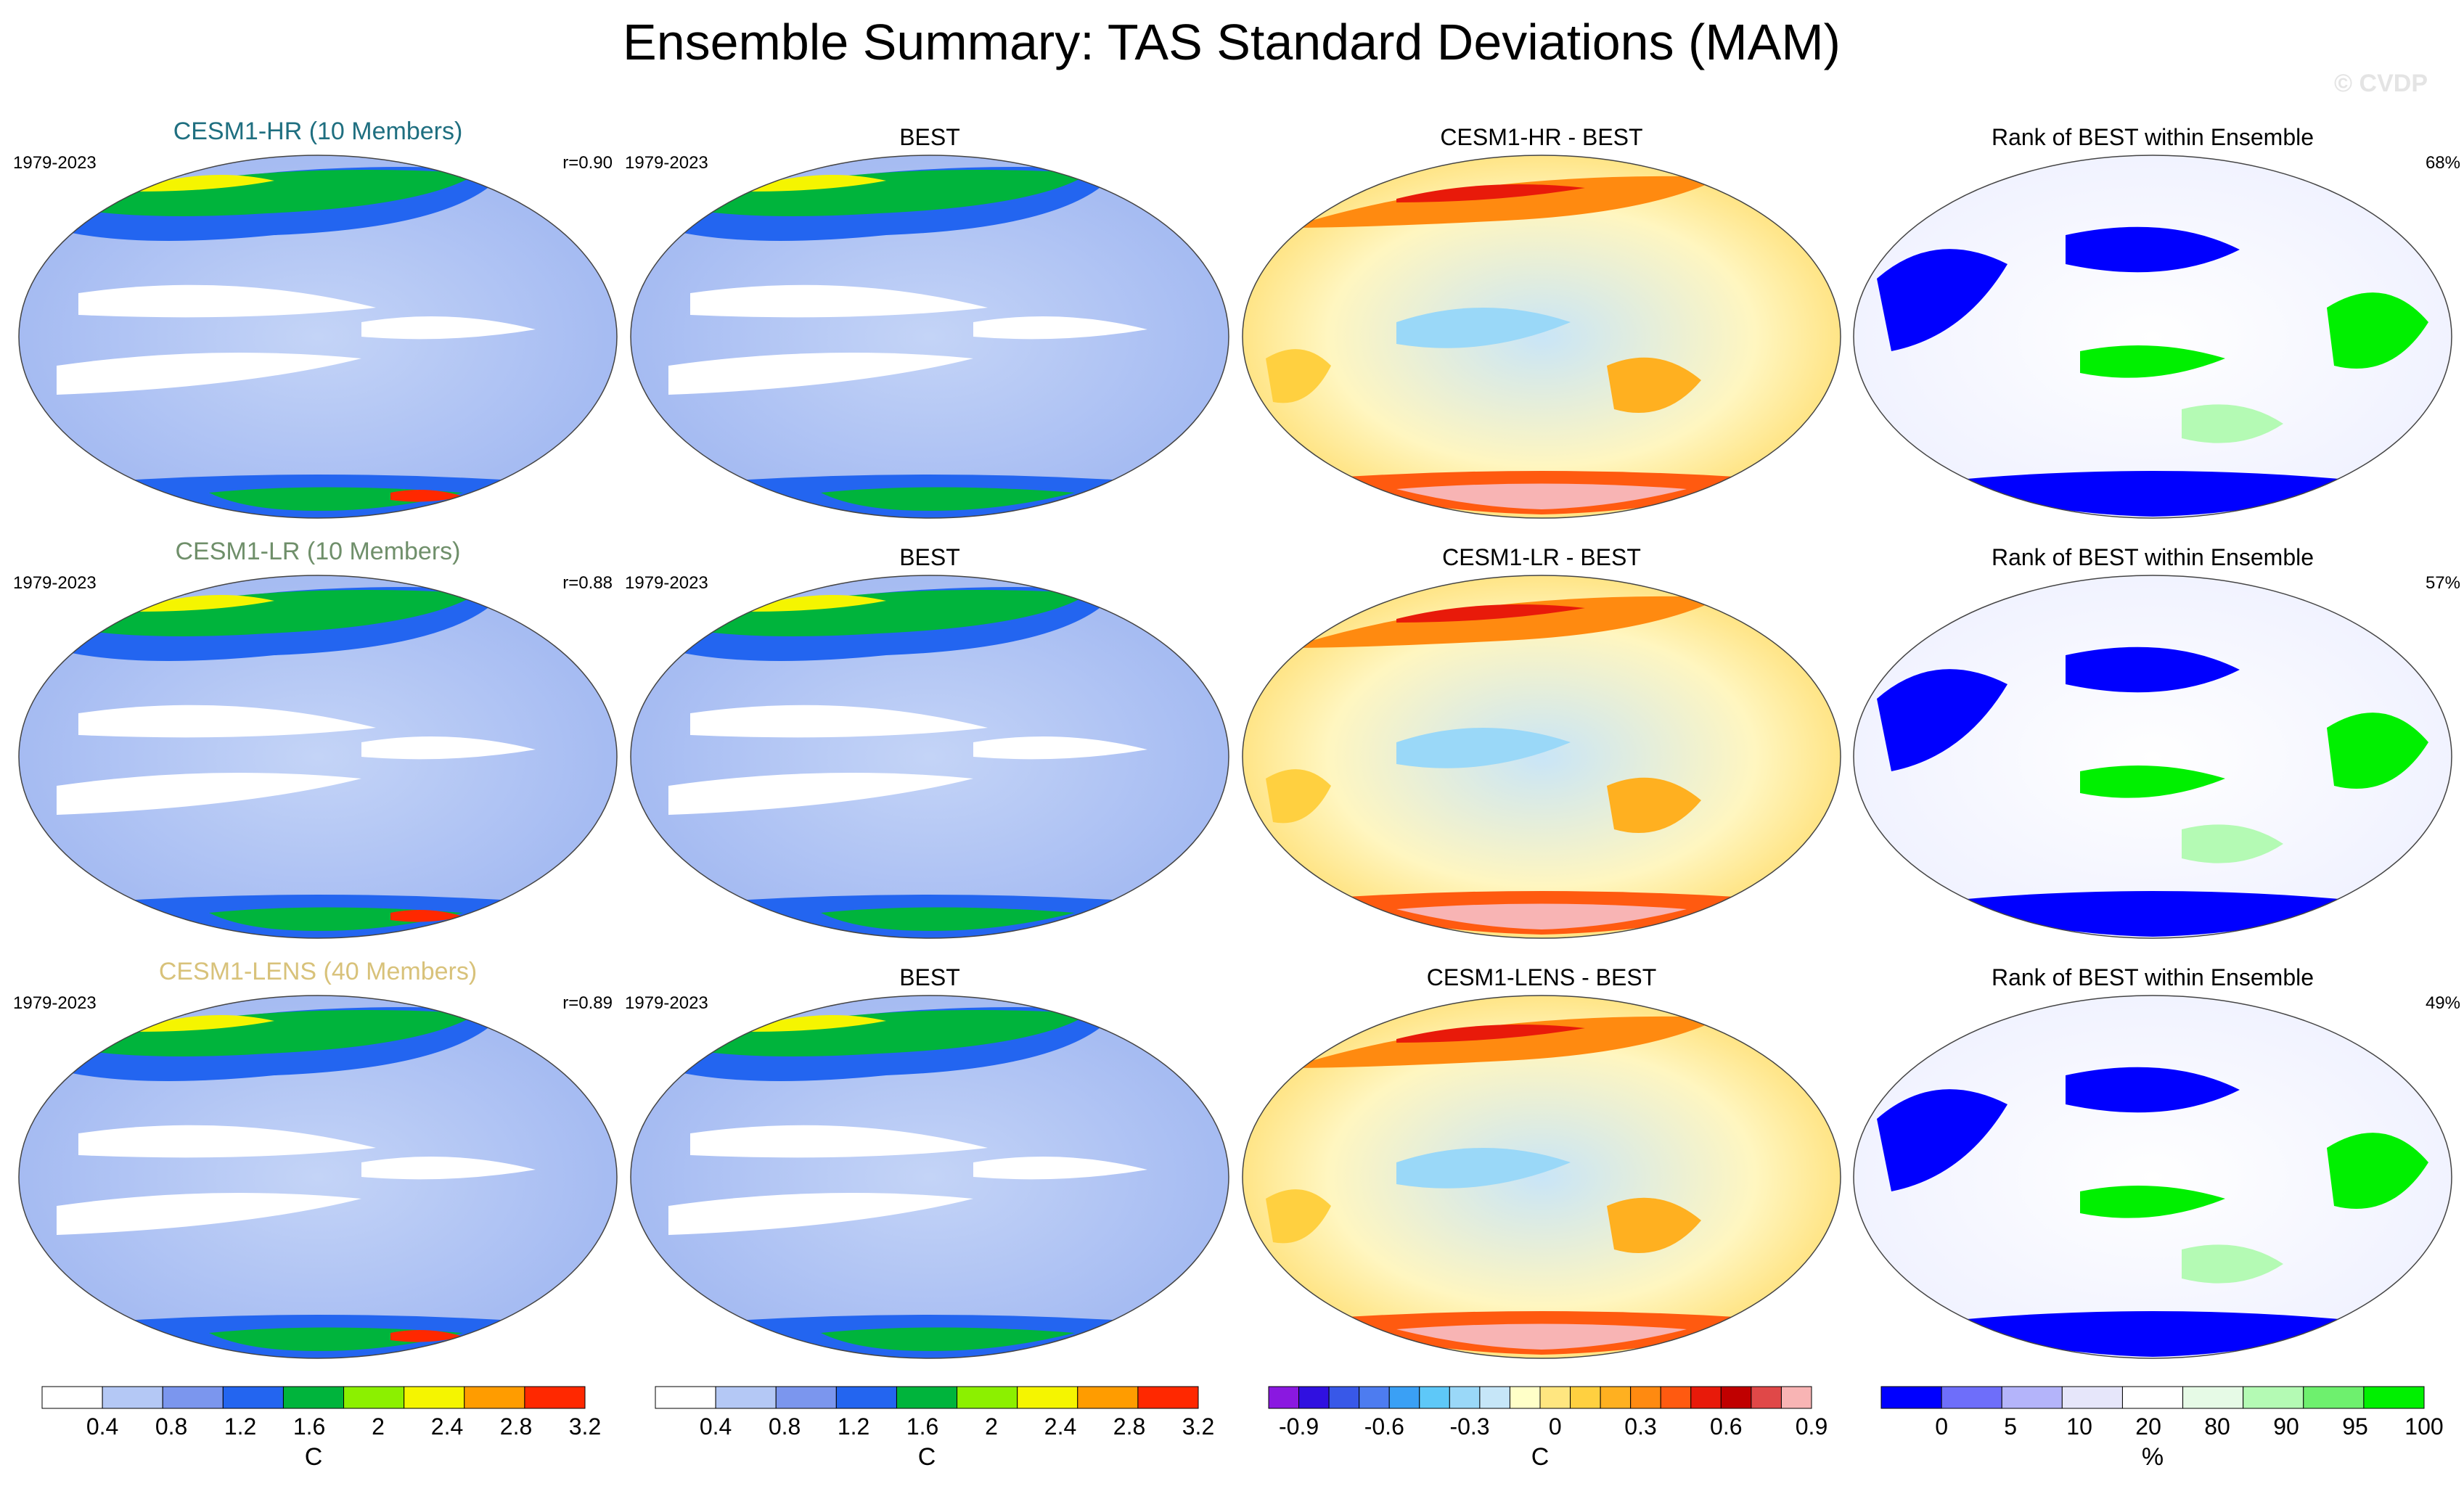 The height and width of the screenshot is (1486, 2464). I want to click on colorbar-tick-label: 95, so click(2355, 1426).